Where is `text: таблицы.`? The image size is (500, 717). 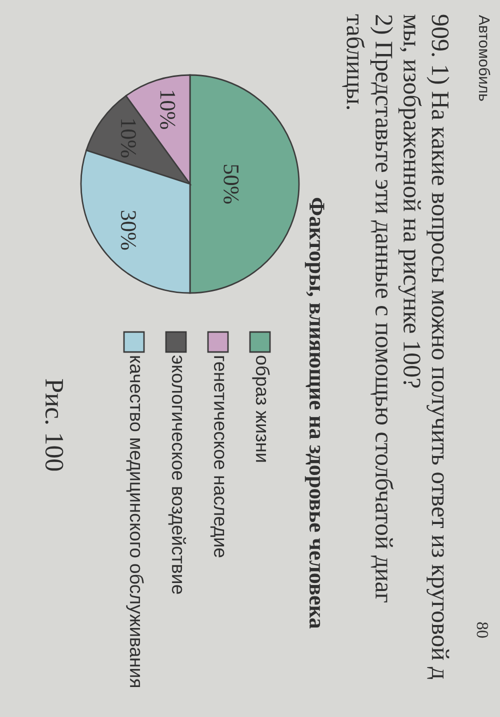
text: таблицы. is located at coordinates (353, 62).